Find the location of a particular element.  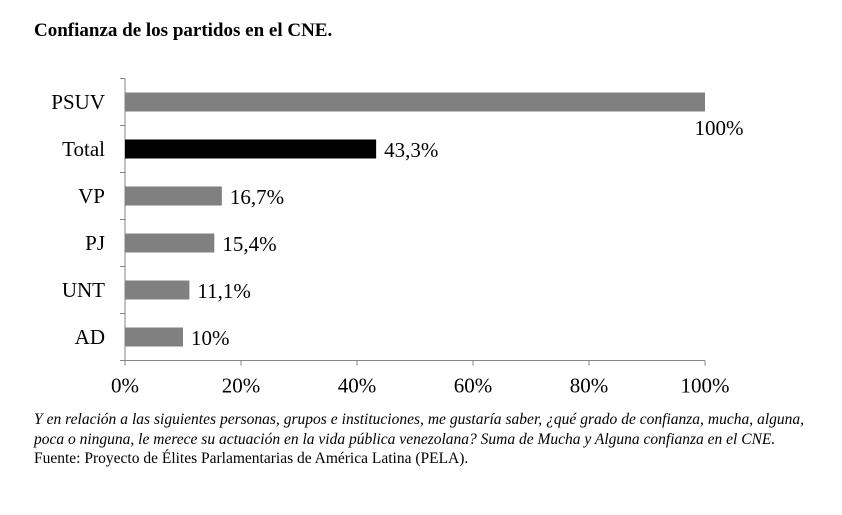

category-label: UNT is located at coordinates (83, 290).